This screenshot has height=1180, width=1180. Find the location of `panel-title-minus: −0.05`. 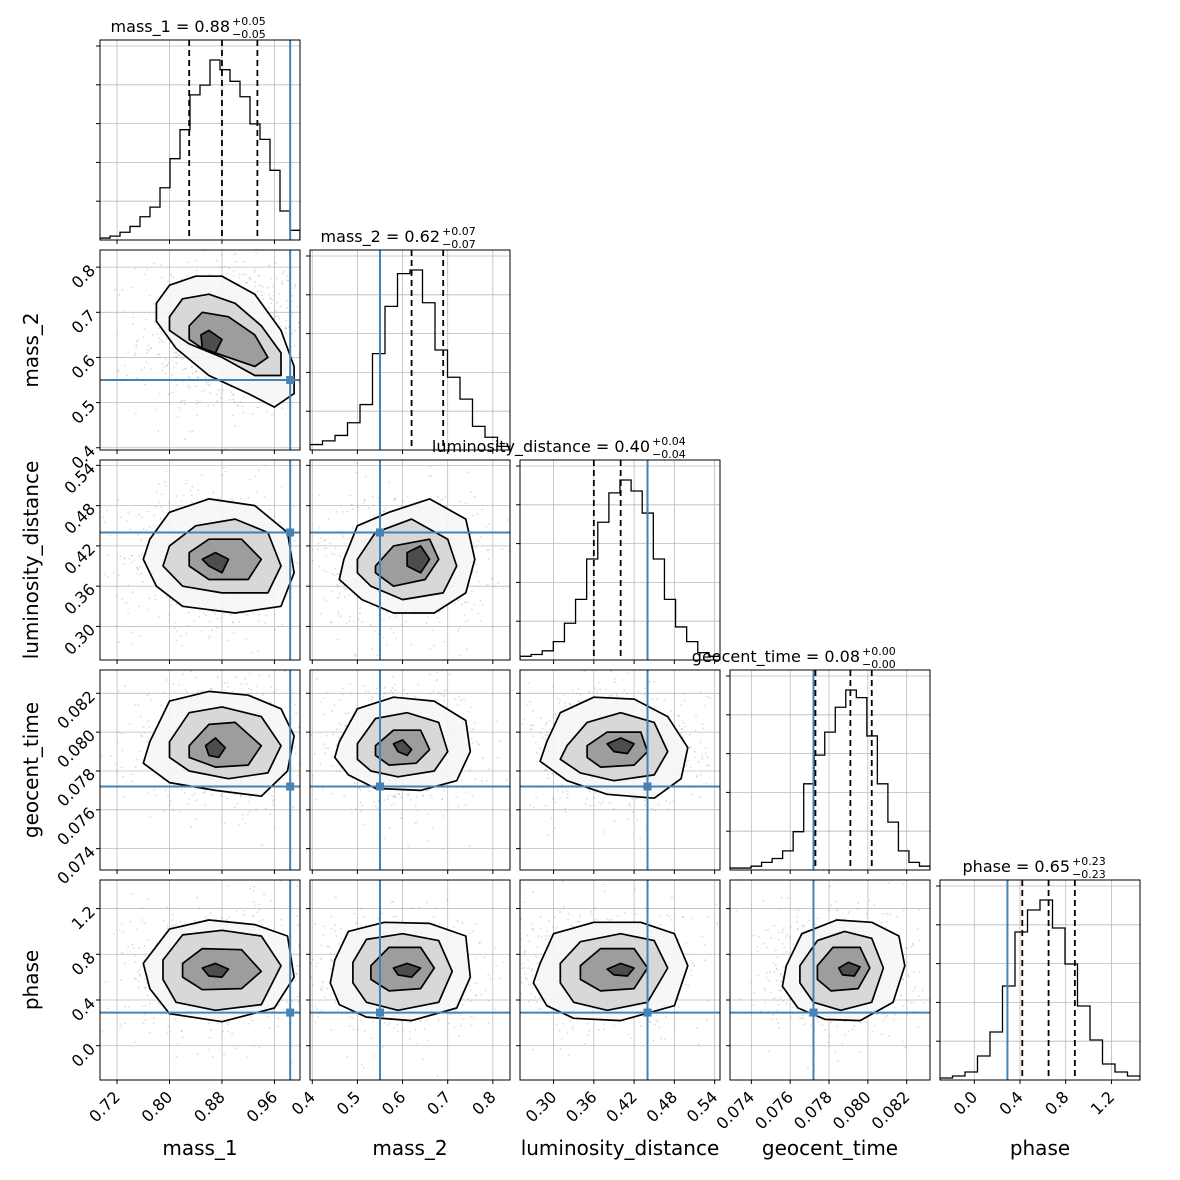

panel-title-minus: −0.05 is located at coordinates (249, 34).